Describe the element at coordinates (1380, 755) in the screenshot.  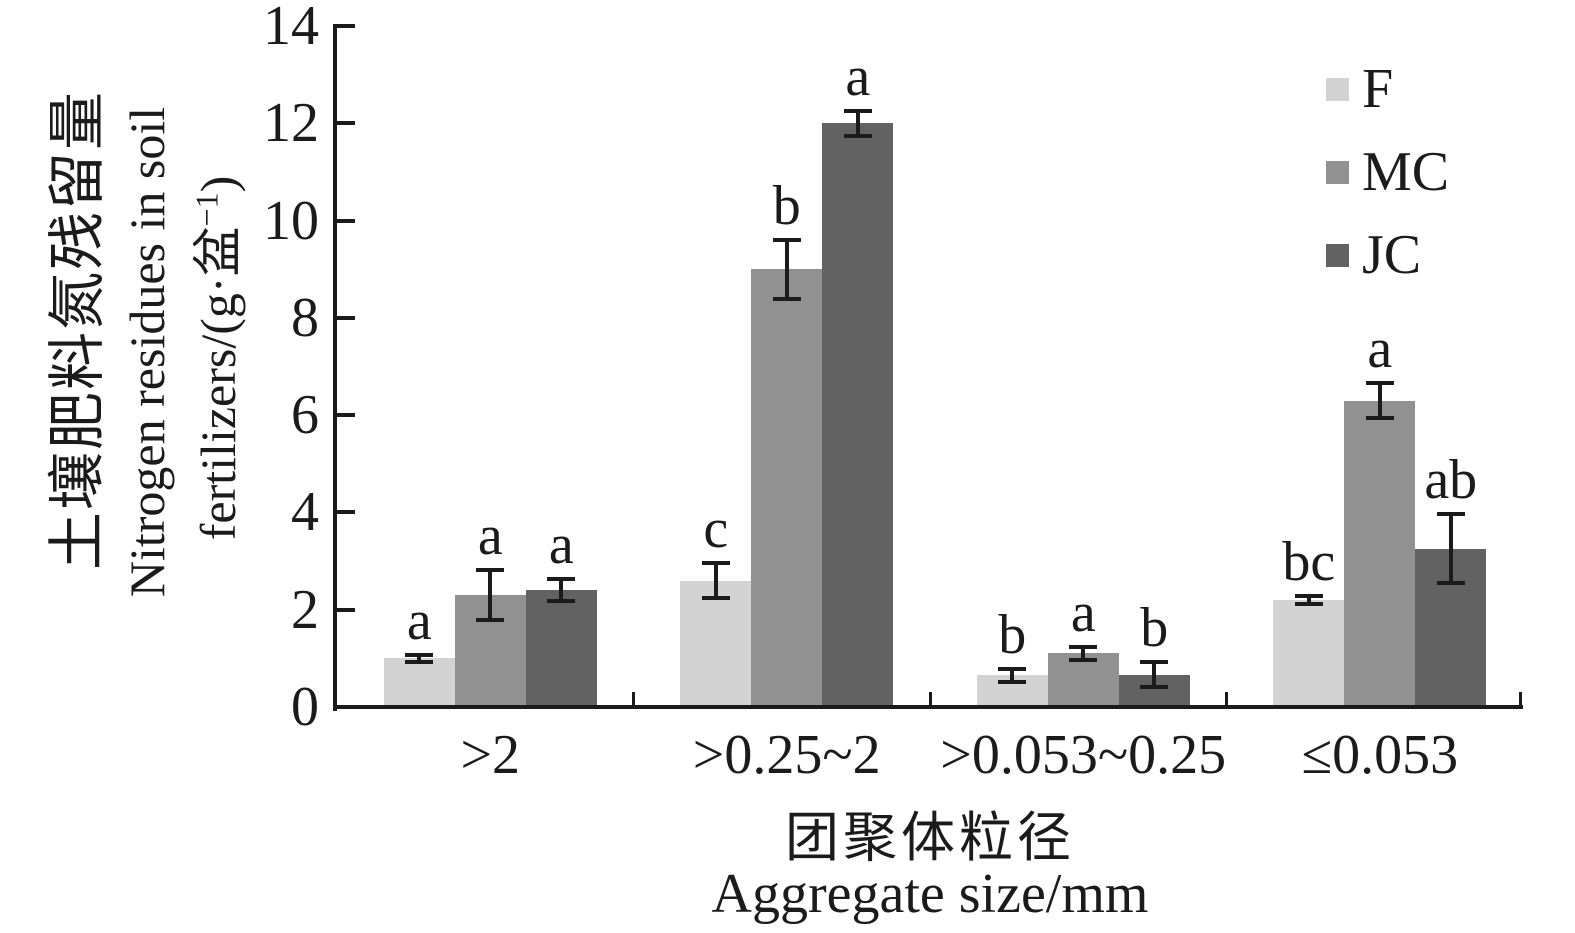
I see `x-category-label: ≤0.053` at that location.